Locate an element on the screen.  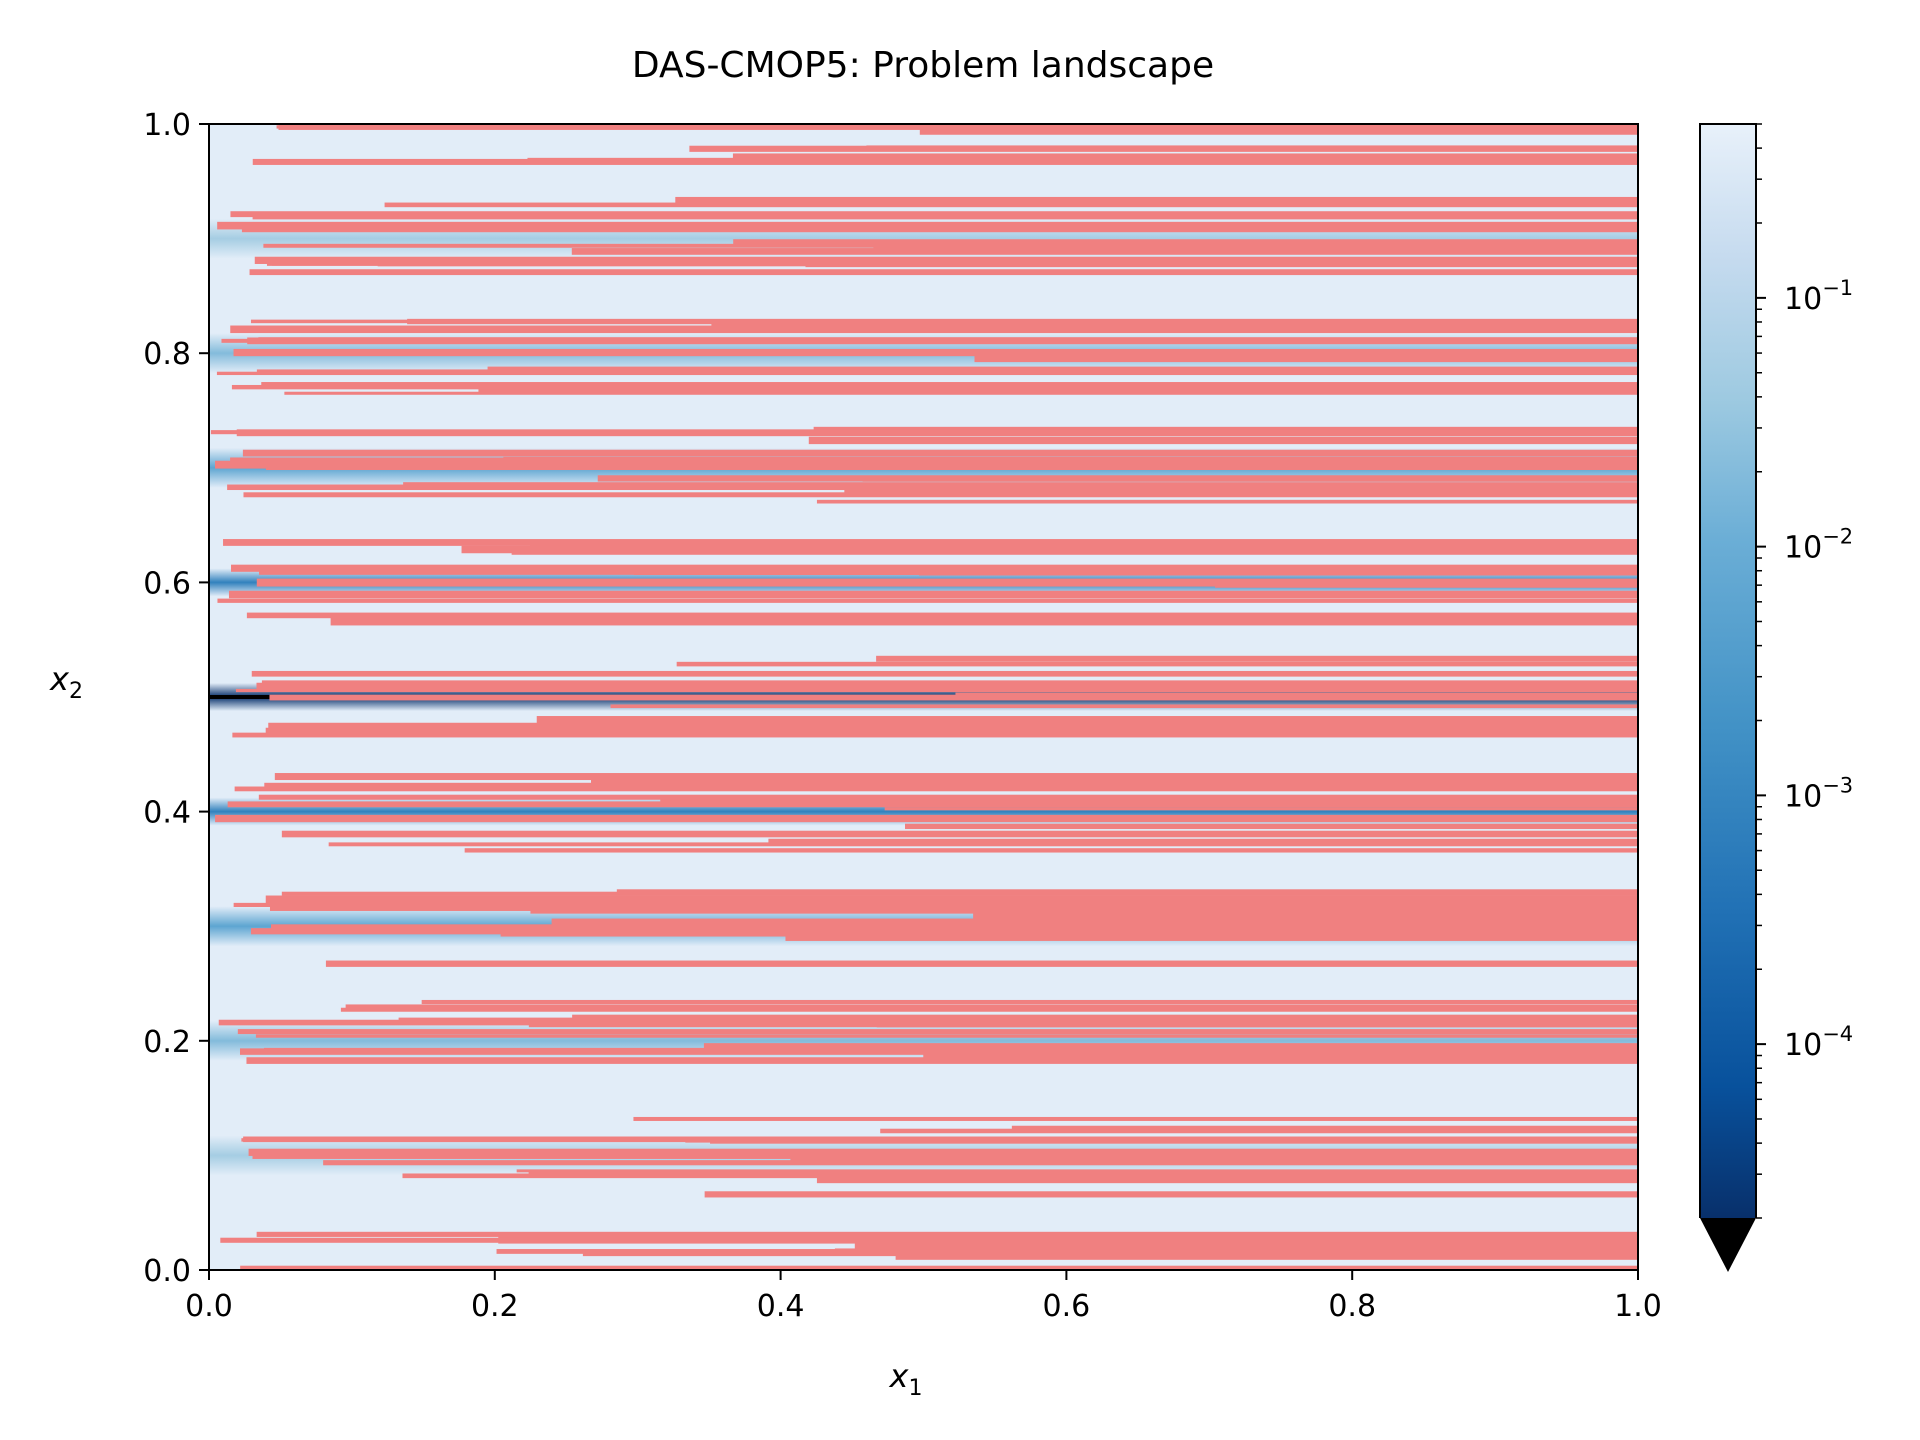
y-tick-label: 1.0 is located at coordinates (167, 125).